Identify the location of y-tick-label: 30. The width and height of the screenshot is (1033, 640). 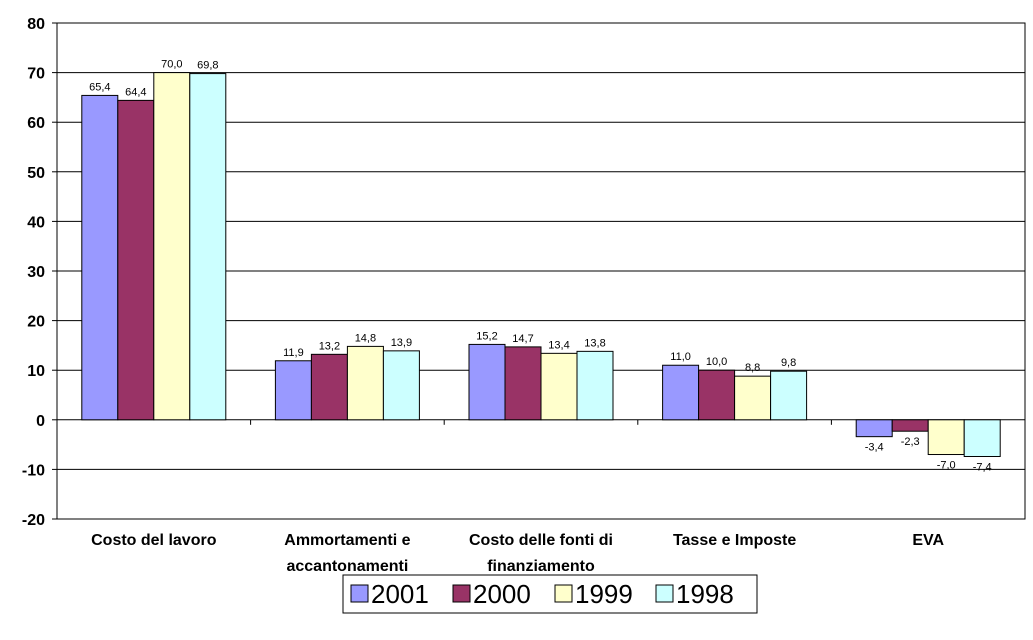
(36, 272).